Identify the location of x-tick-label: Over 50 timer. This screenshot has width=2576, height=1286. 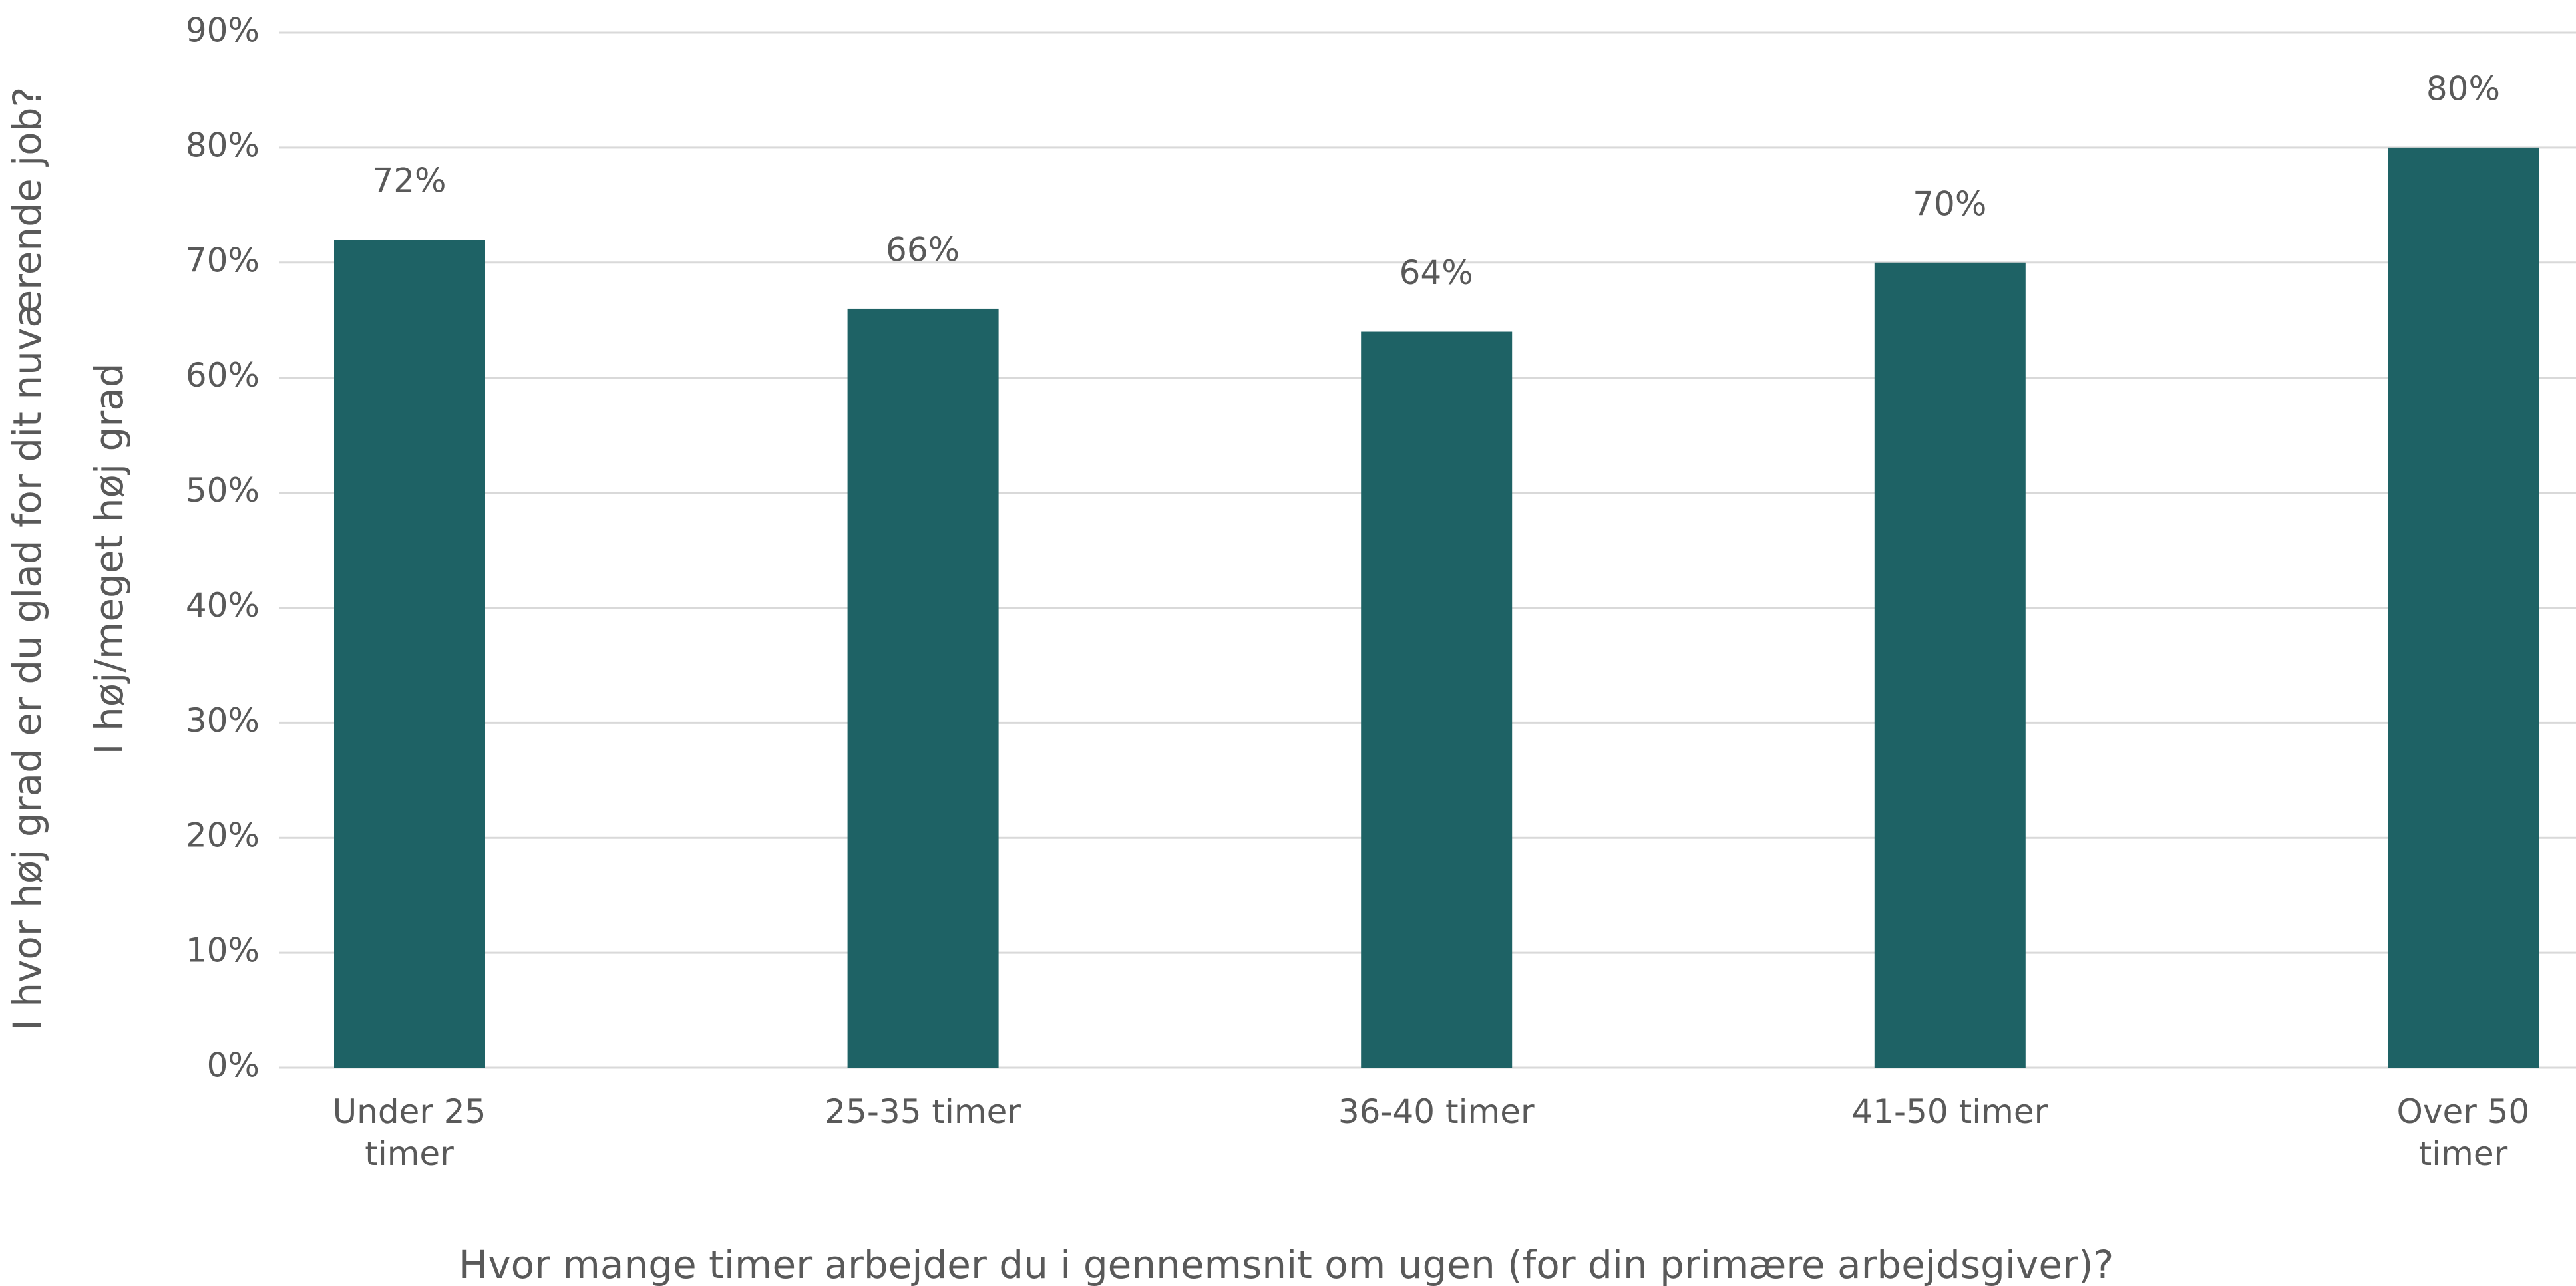
(2463, 1132).